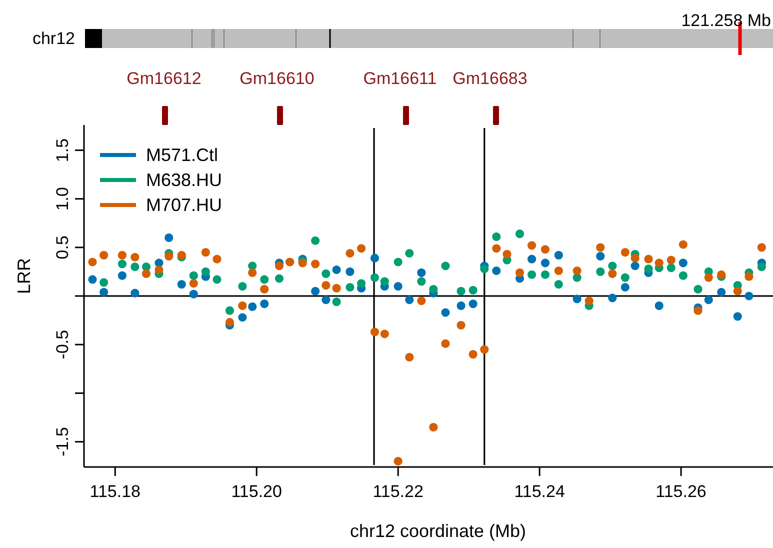 The width and height of the screenshot is (773, 548). Describe the element at coordinates (115, 491) in the screenshot. I see `x-tick-label: 115.18` at that location.